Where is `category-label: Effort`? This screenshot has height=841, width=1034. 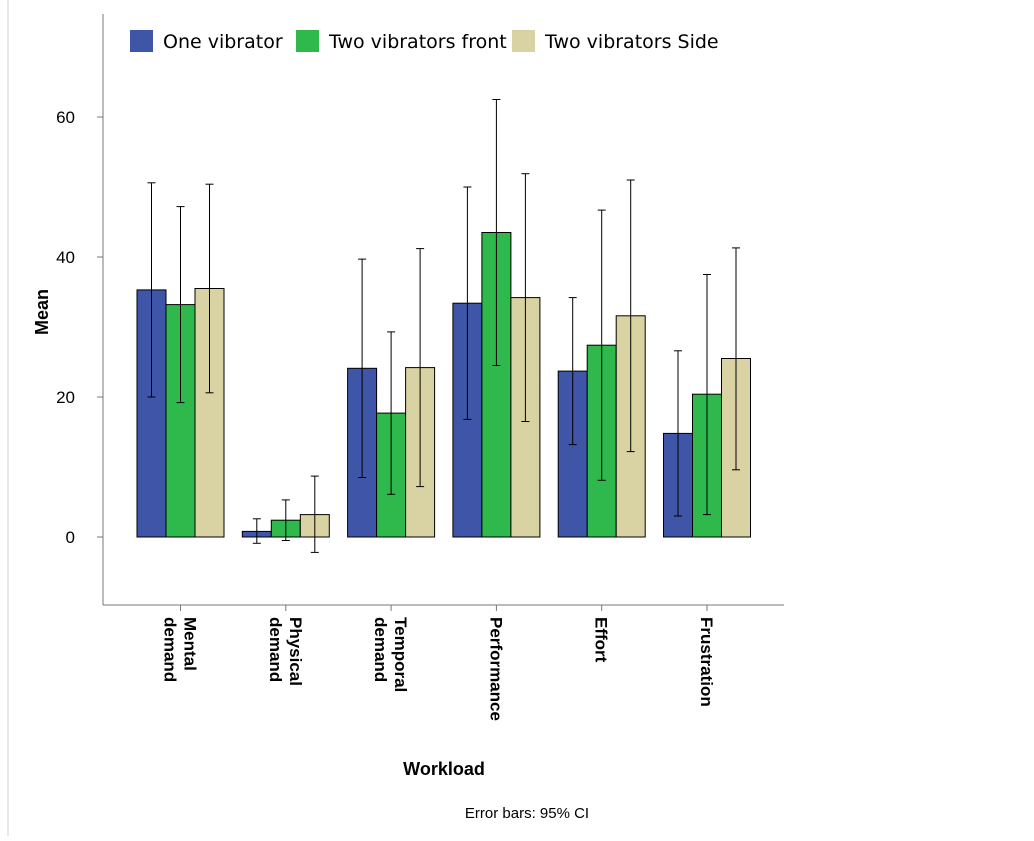 category-label: Effort is located at coordinates (601, 640).